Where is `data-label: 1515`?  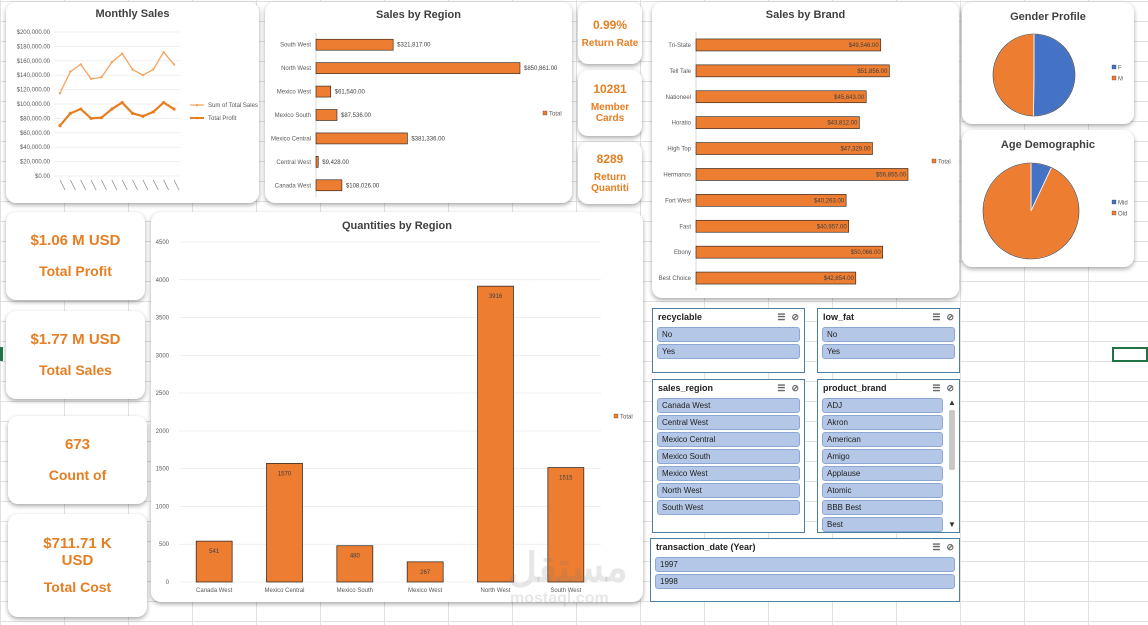 data-label: 1515 is located at coordinates (566, 479).